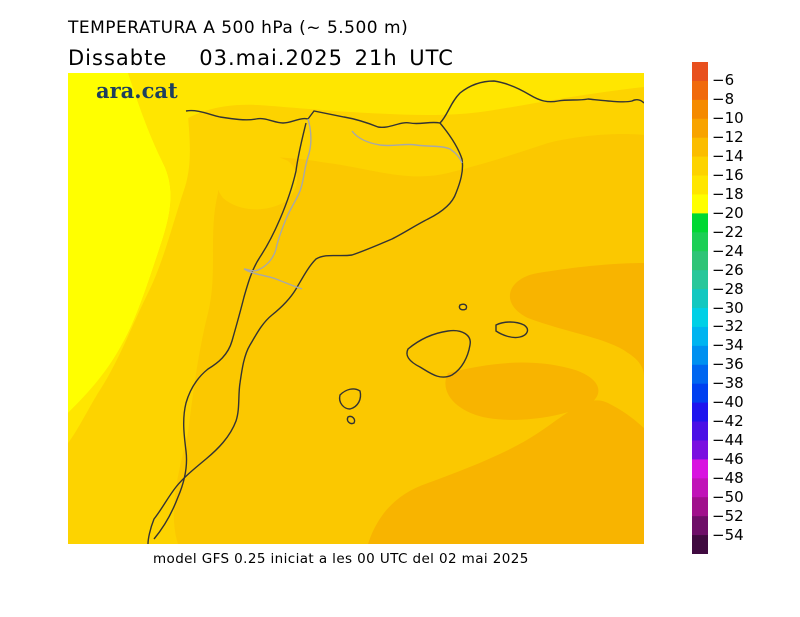  What do you see at coordinates (728, 515) in the screenshot?
I see `color-scale-label: −52` at bounding box center [728, 515].